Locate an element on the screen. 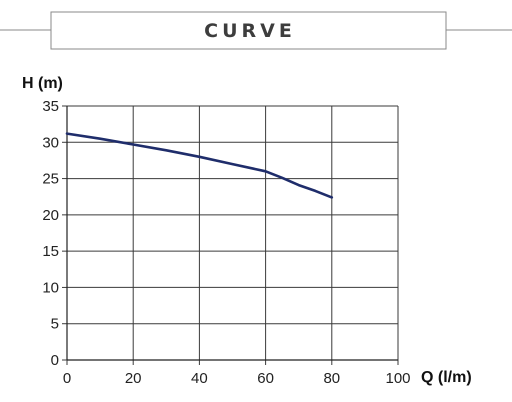 Image resolution: width=512 pixels, height=402 pixels. x-tick-label: 80 is located at coordinates (331, 378).